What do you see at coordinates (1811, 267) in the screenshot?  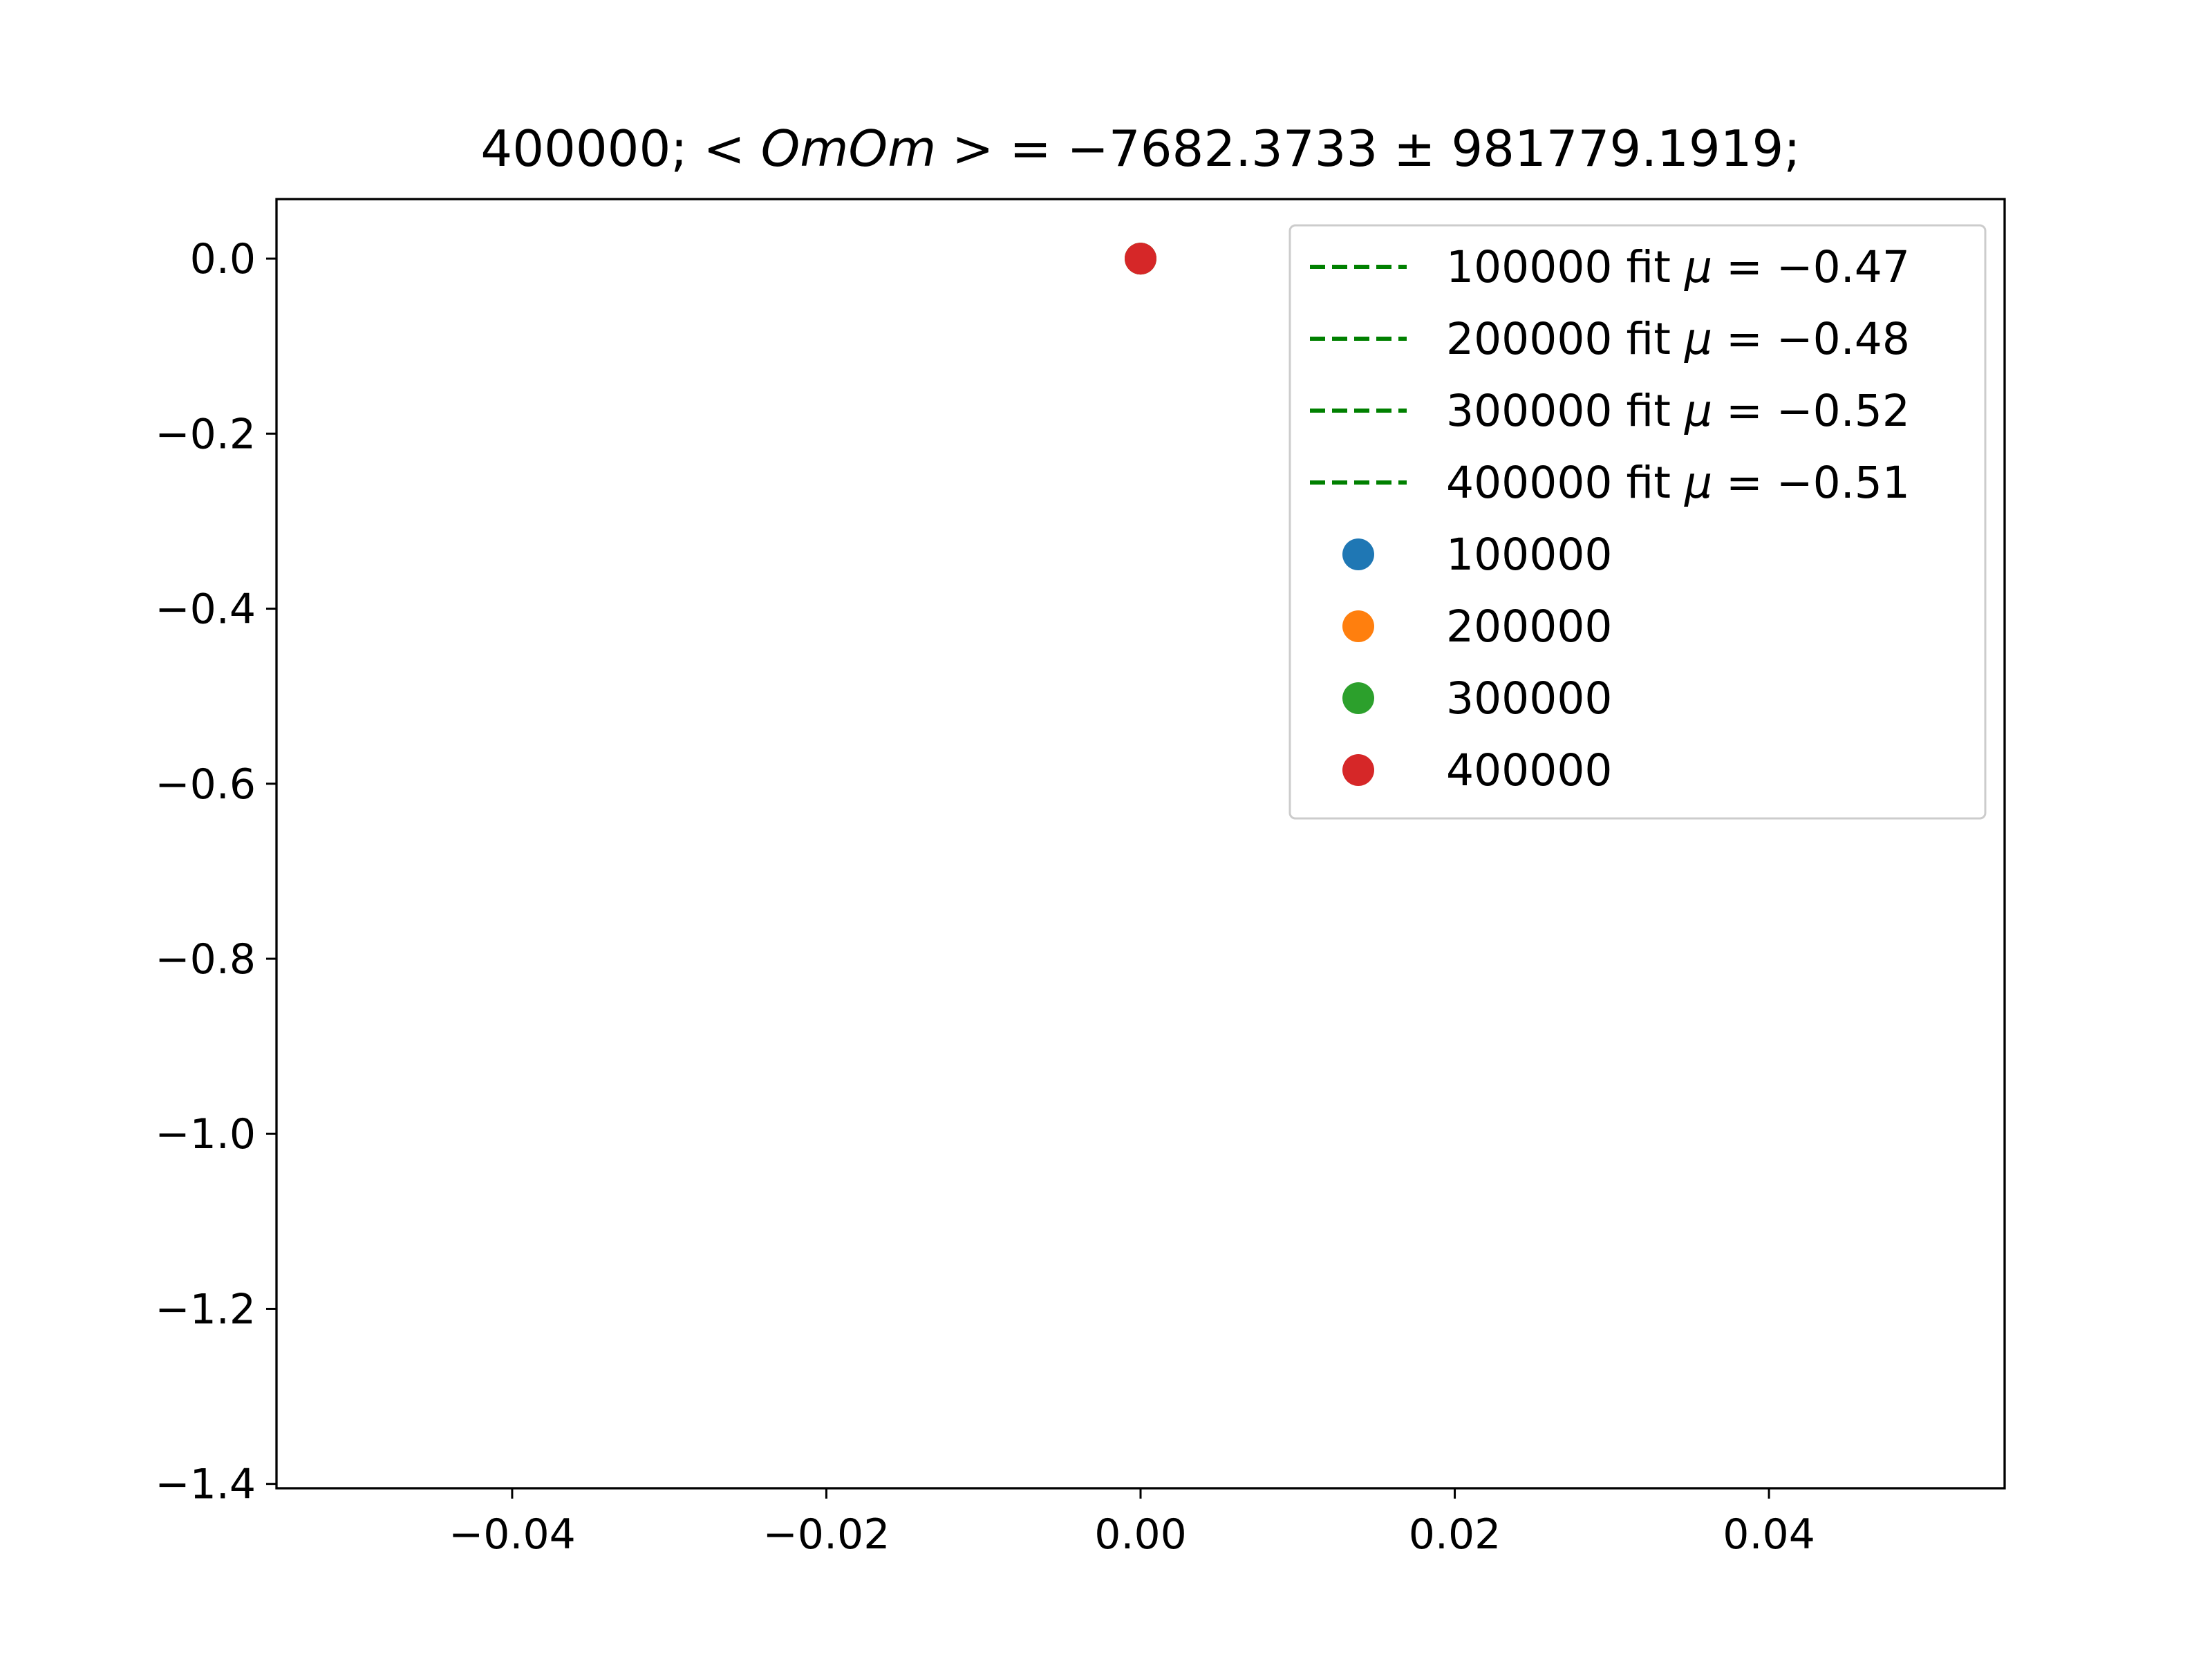 I see `legend-label-eq: = −0.47` at bounding box center [1811, 267].